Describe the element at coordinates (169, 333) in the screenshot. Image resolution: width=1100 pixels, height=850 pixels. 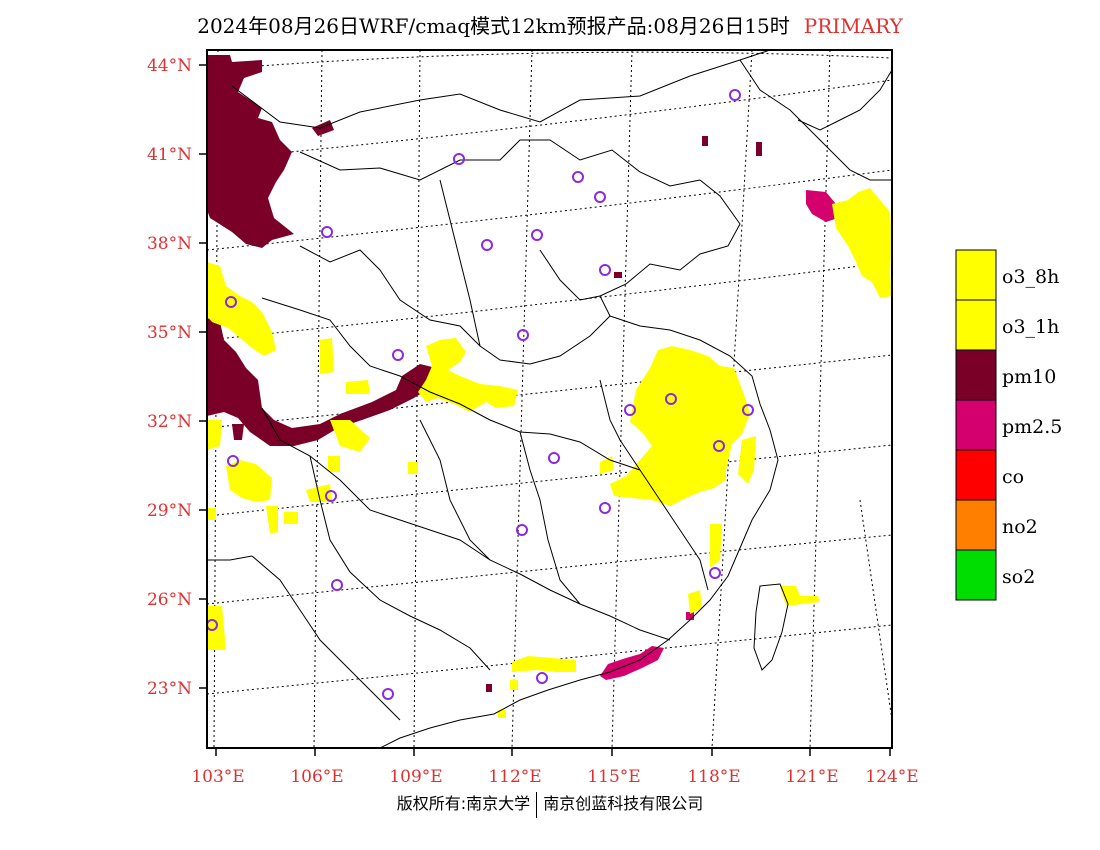
I see `lat-label: 35°N` at that location.